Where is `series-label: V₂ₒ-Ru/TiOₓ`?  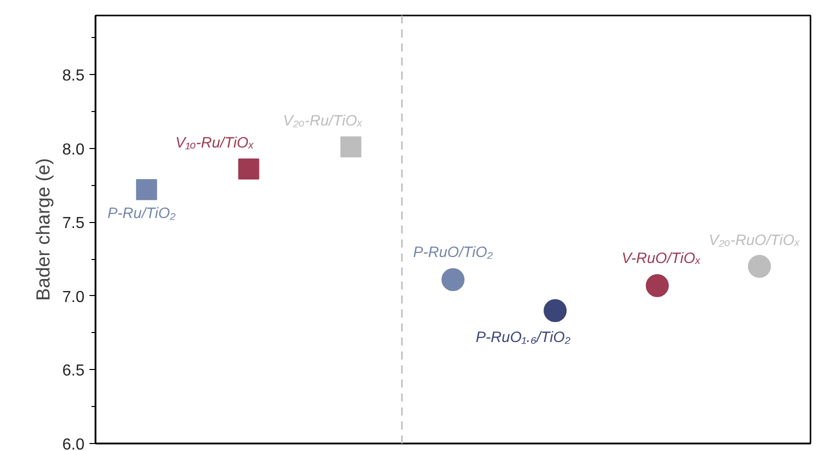 series-label: V₂ₒ-Ru/TiOₓ is located at coordinates (323, 121).